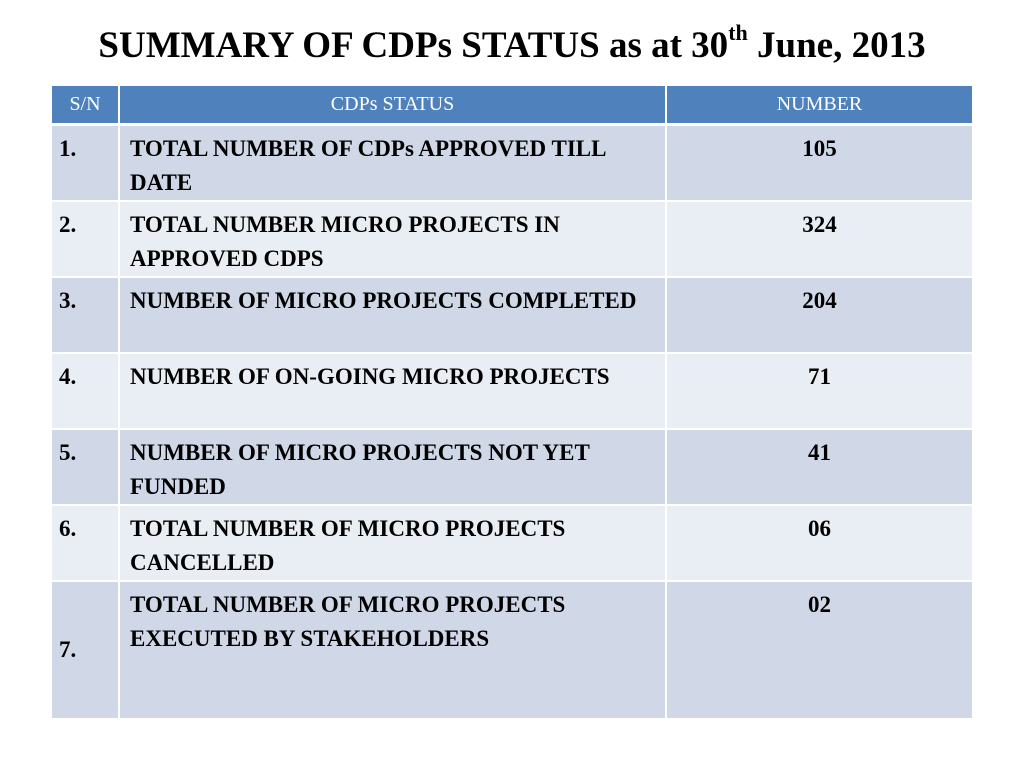 The width and height of the screenshot is (1024, 768). Describe the element at coordinates (86, 163) in the screenshot. I see `row-sn-cell: 1.` at that location.